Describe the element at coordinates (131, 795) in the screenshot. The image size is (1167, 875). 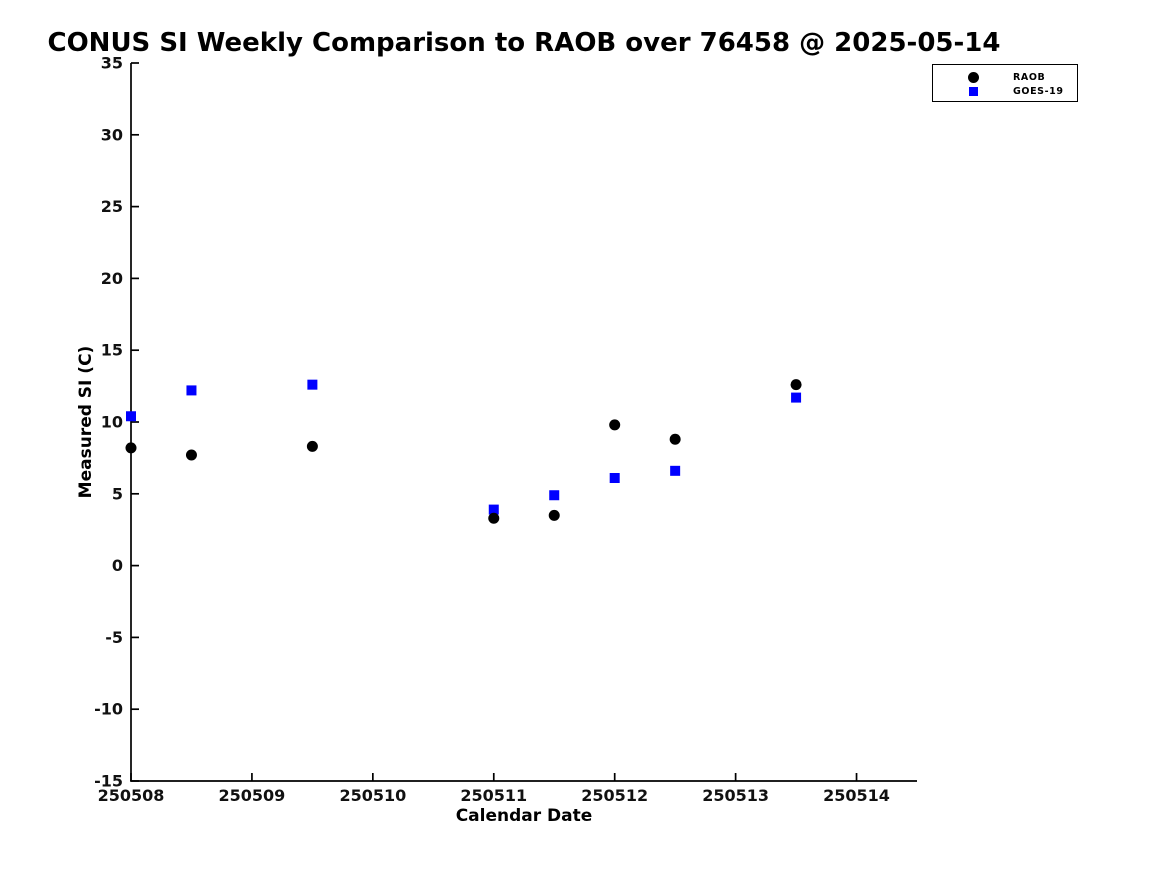
I see `x-tick-label: 250508` at that location.